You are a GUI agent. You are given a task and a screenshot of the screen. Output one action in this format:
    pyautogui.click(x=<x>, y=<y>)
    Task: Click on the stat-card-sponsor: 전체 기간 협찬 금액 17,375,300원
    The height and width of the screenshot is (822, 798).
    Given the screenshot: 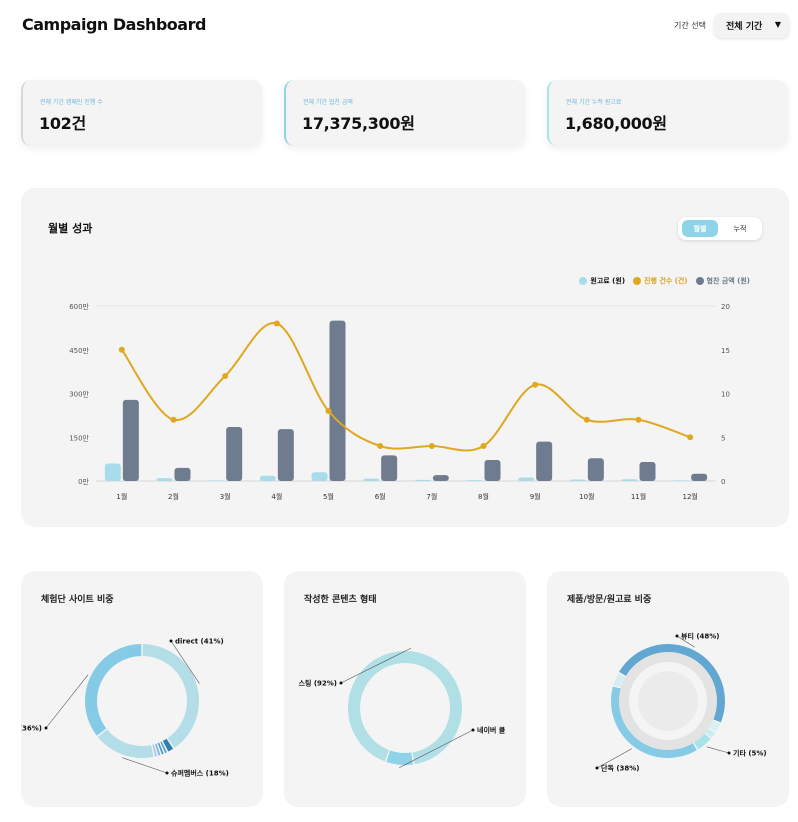 What is the action you would take?
    pyautogui.click(x=404, y=113)
    